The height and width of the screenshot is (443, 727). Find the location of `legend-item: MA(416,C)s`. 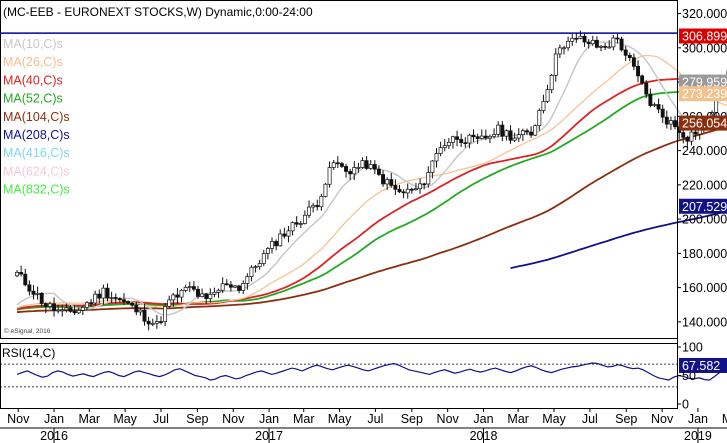

legend-item: MA(416,C)s is located at coordinates (36, 153).